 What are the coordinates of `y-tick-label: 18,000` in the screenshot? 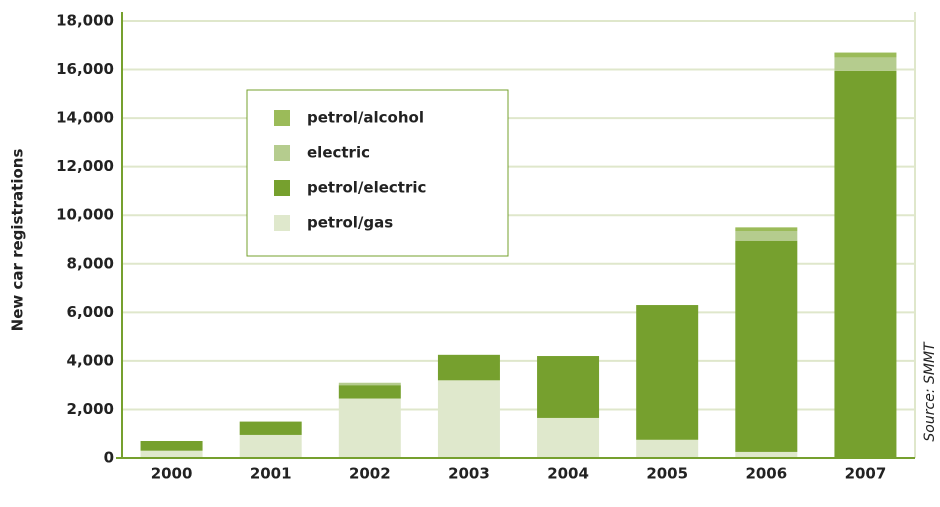 It's located at (85, 21).